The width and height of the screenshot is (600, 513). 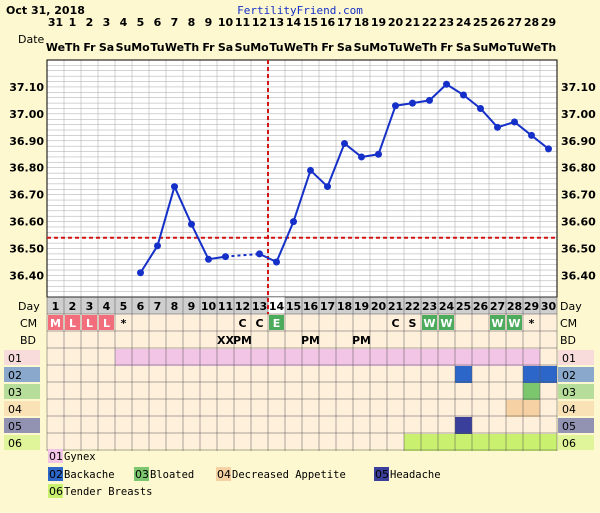 What do you see at coordinates (578, 141) in the screenshot?
I see `y-tick-label-right: 36.90` at bounding box center [578, 141].